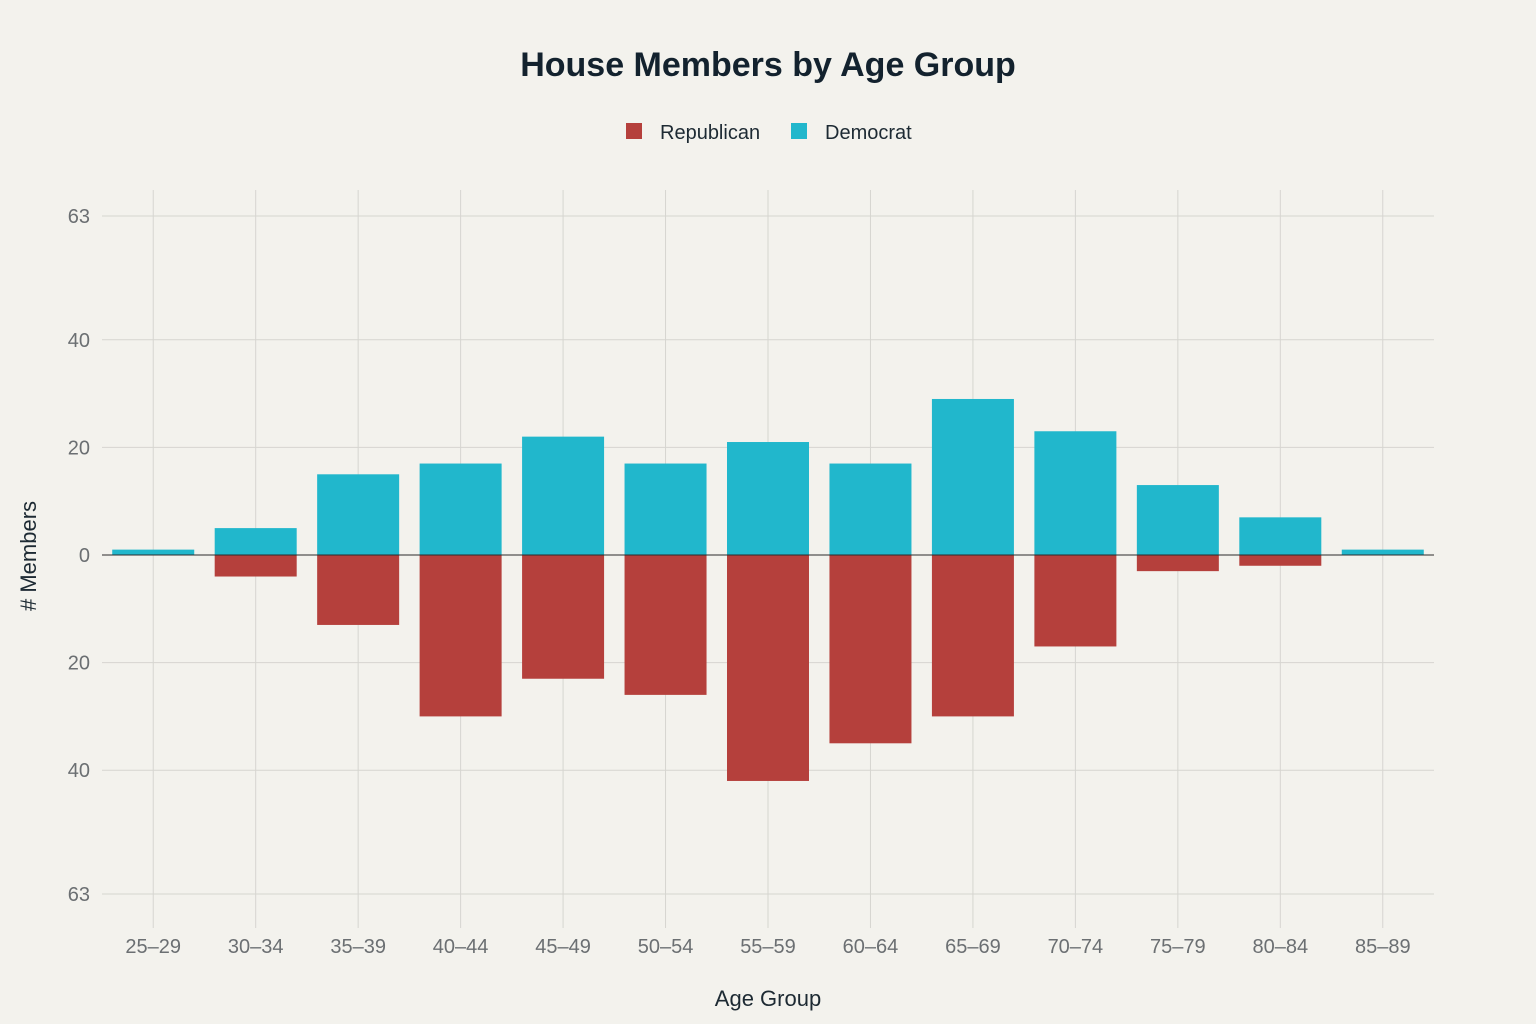 This screenshot has width=1536, height=1024. I want to click on legend-swatch-democrat, so click(799, 131).